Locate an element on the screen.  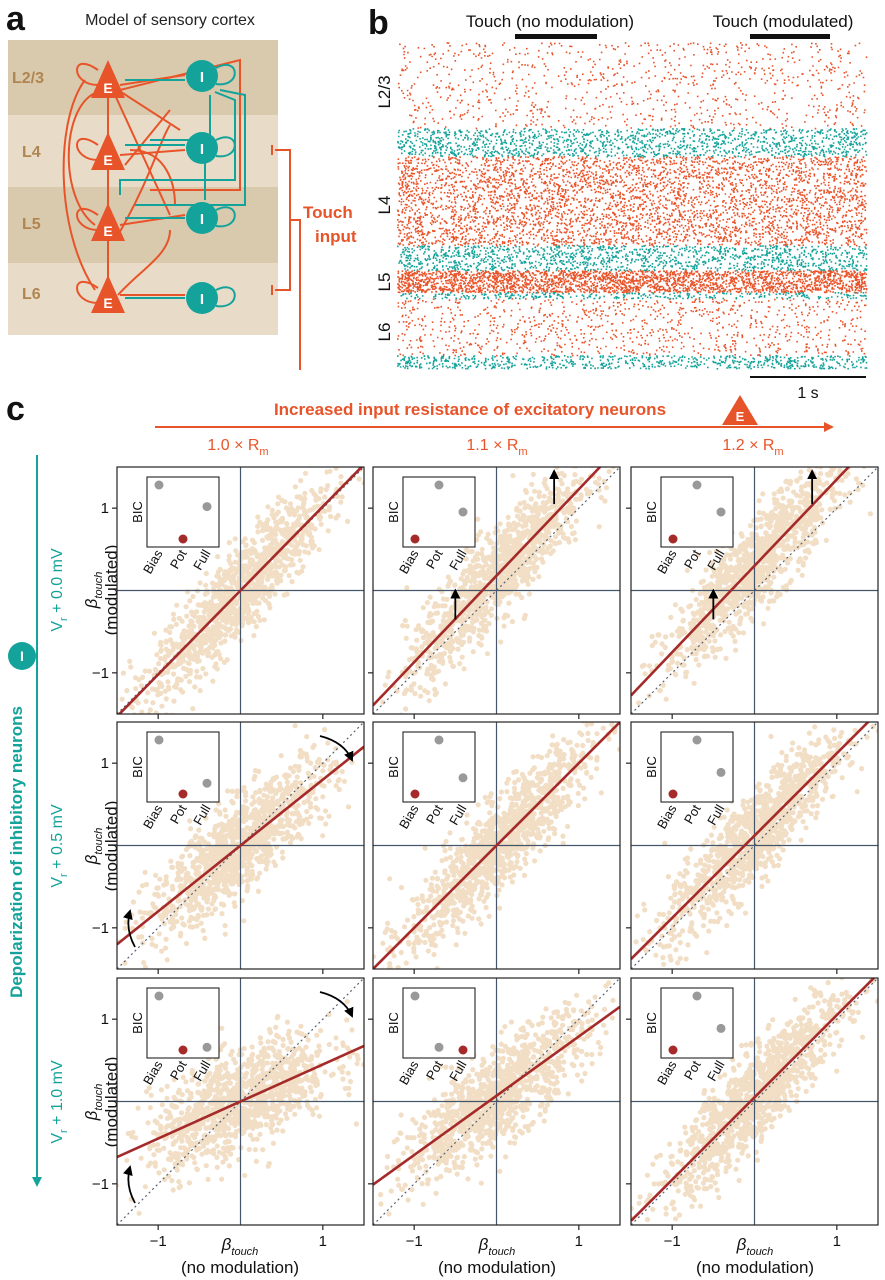
touch-input-line2: input is located at coordinates (336, 236).